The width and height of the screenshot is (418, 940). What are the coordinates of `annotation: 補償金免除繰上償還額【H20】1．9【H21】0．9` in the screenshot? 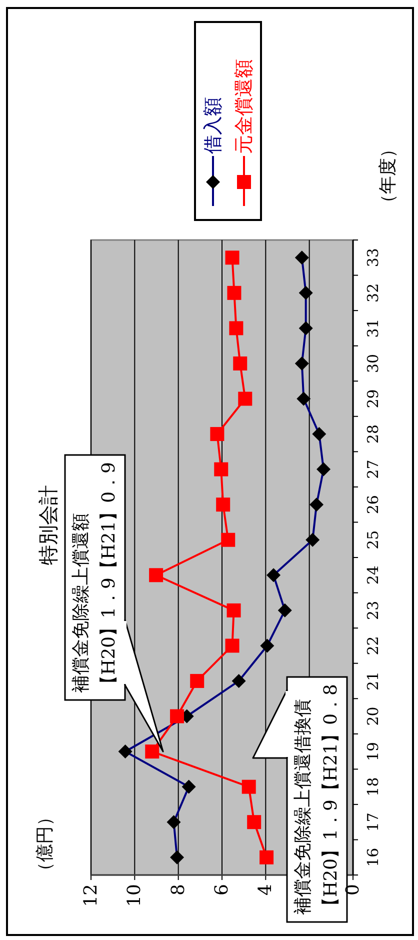 It's located at (95, 577).